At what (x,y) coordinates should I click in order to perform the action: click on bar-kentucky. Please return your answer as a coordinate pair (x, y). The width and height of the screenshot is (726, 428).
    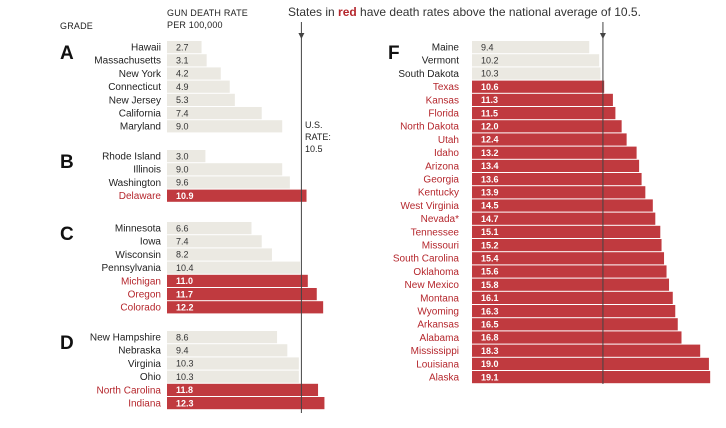
    Looking at the image, I should click on (559, 192).